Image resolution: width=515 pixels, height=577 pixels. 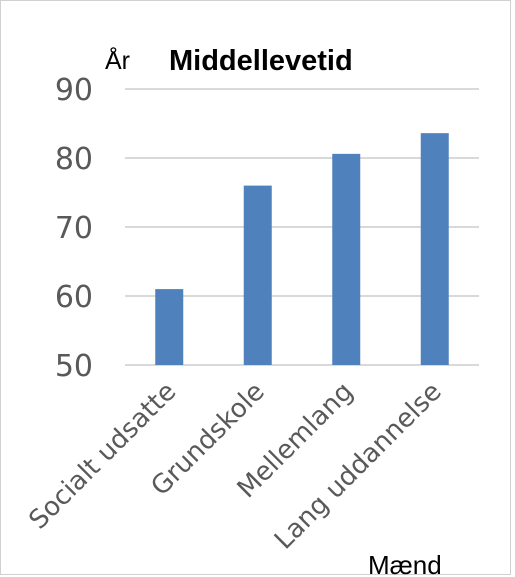 What do you see at coordinates (405, 563) in the screenshot?
I see `x-axis-label: Mænd` at bounding box center [405, 563].